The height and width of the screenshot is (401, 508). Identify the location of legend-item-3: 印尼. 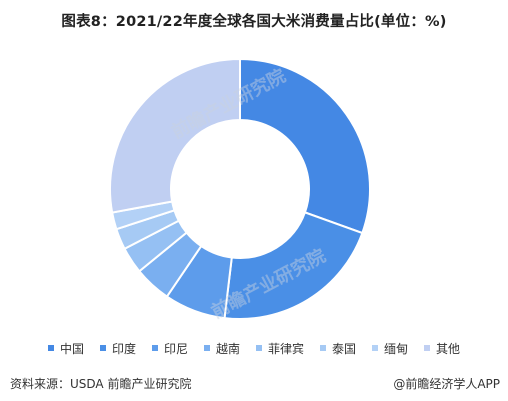
(169, 348).